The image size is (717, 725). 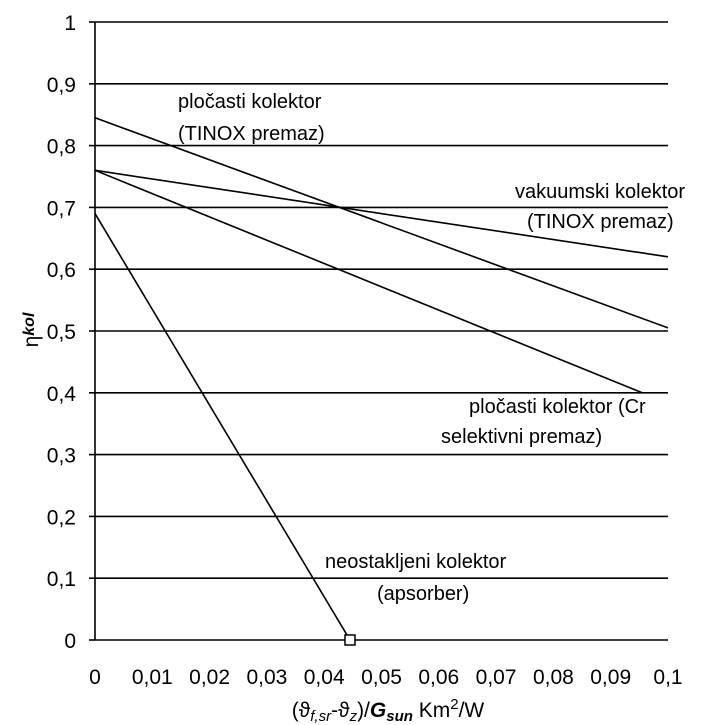 I want to click on markers, so click(x=350, y=640).